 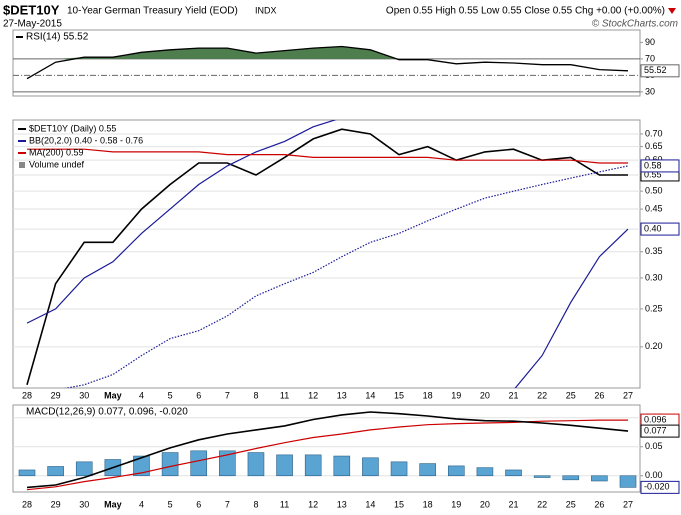 What do you see at coordinates (635, 24) in the screenshot?
I see `credit: © StockCharts.com` at bounding box center [635, 24].